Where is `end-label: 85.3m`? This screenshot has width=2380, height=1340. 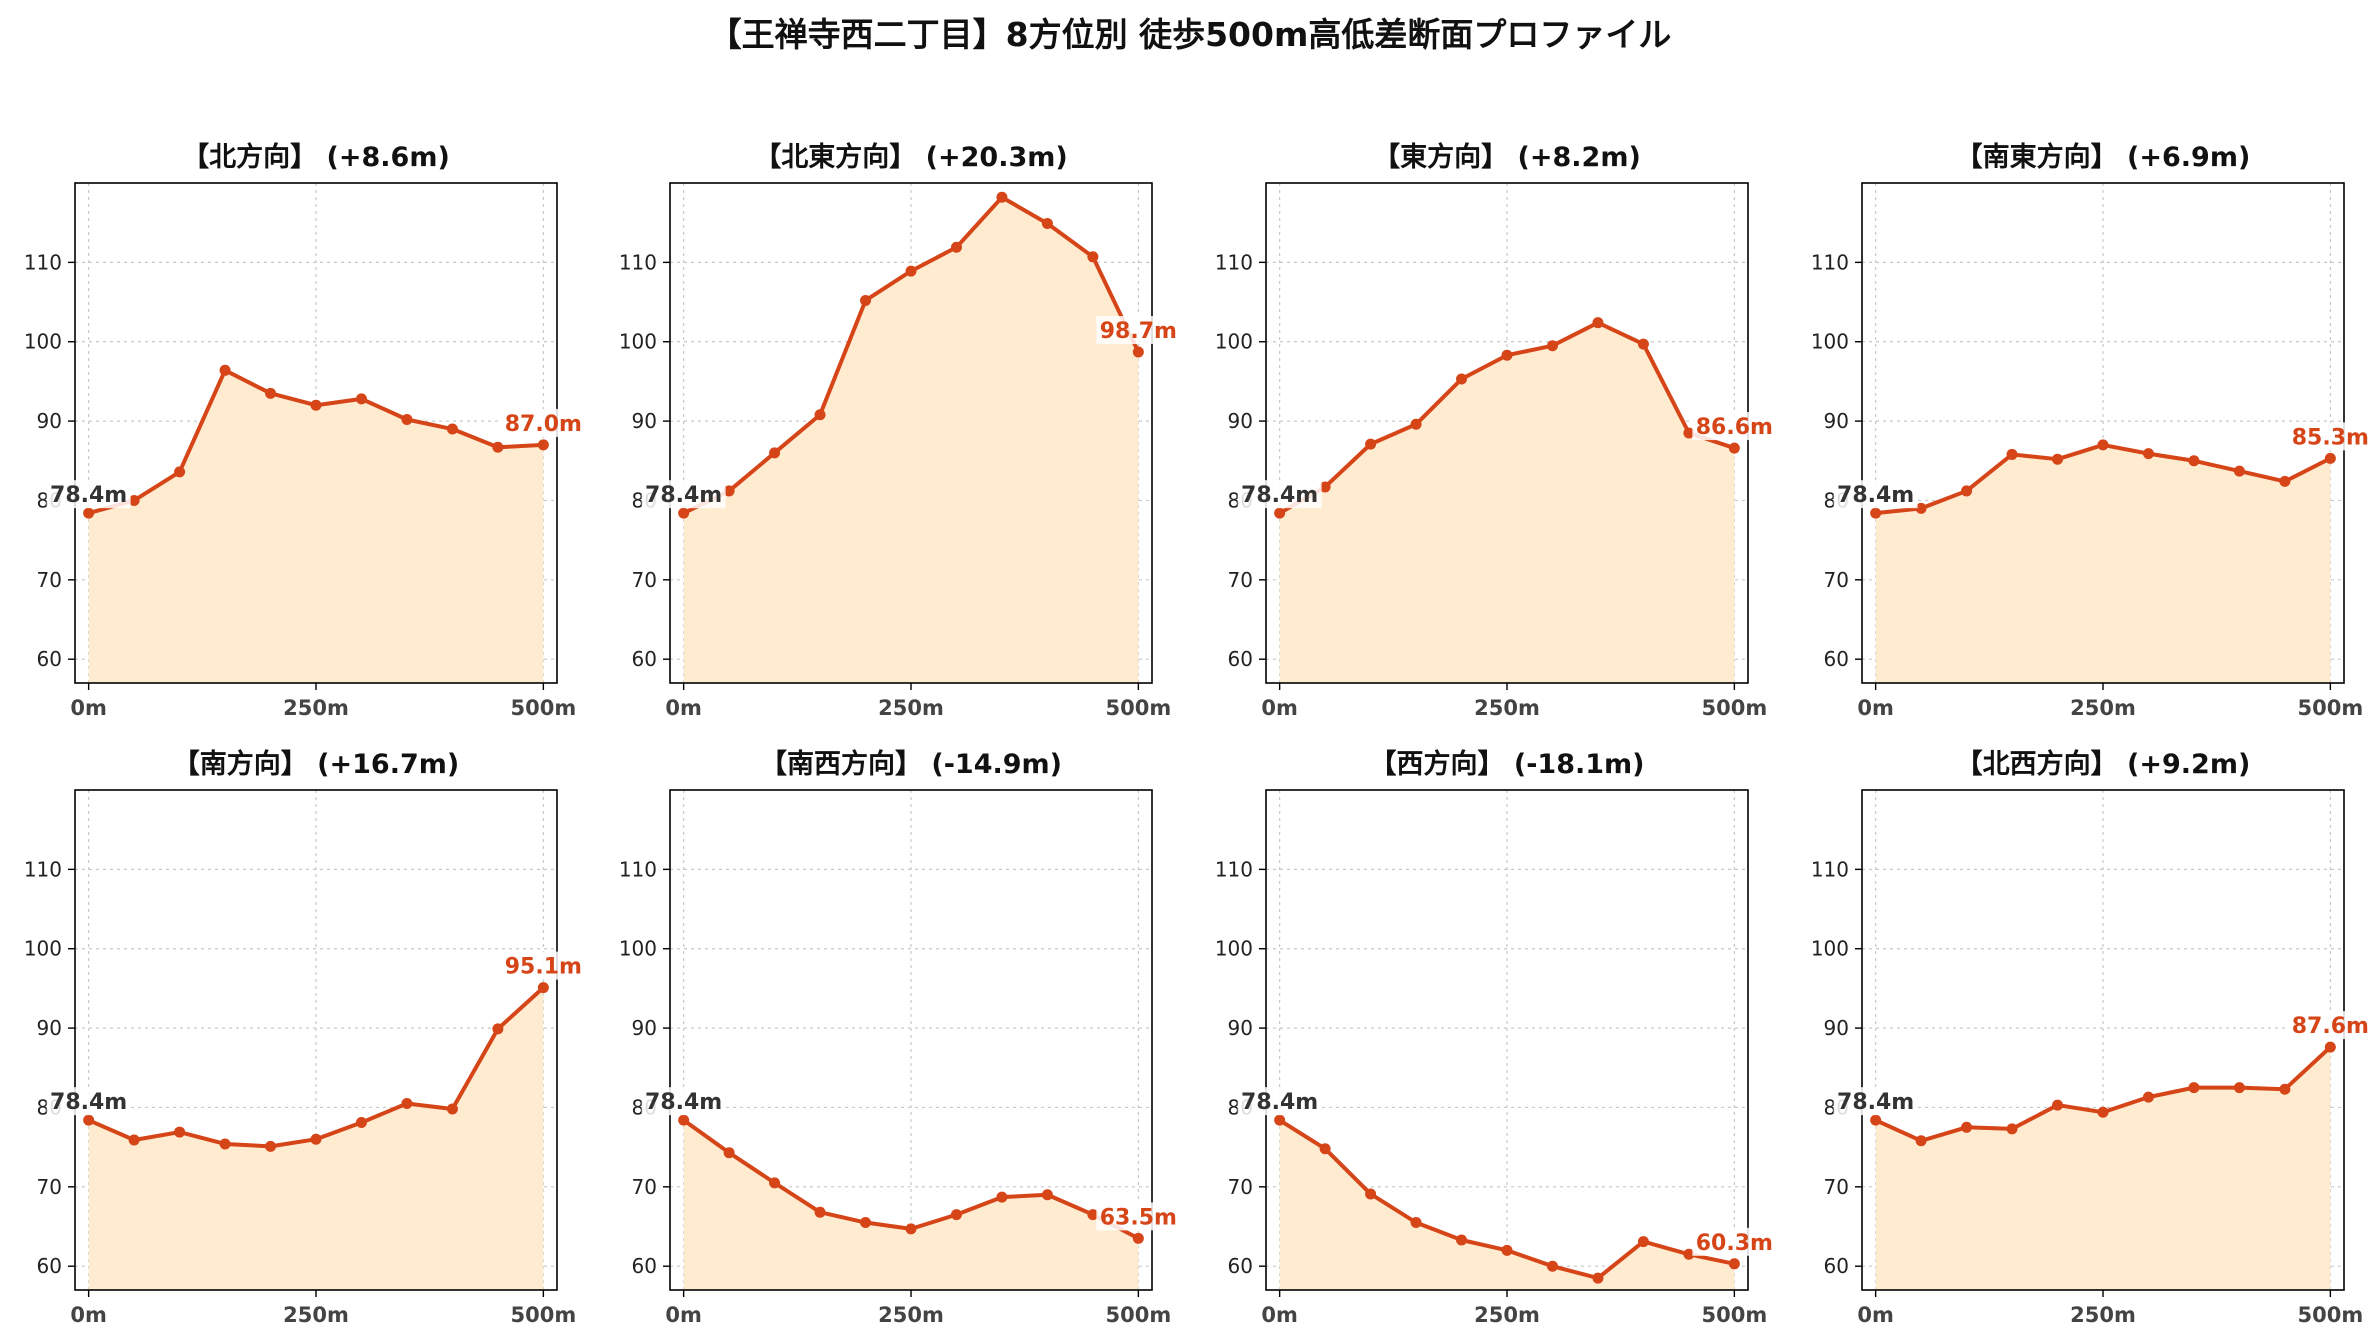 end-label: 85.3m is located at coordinates (2330, 436).